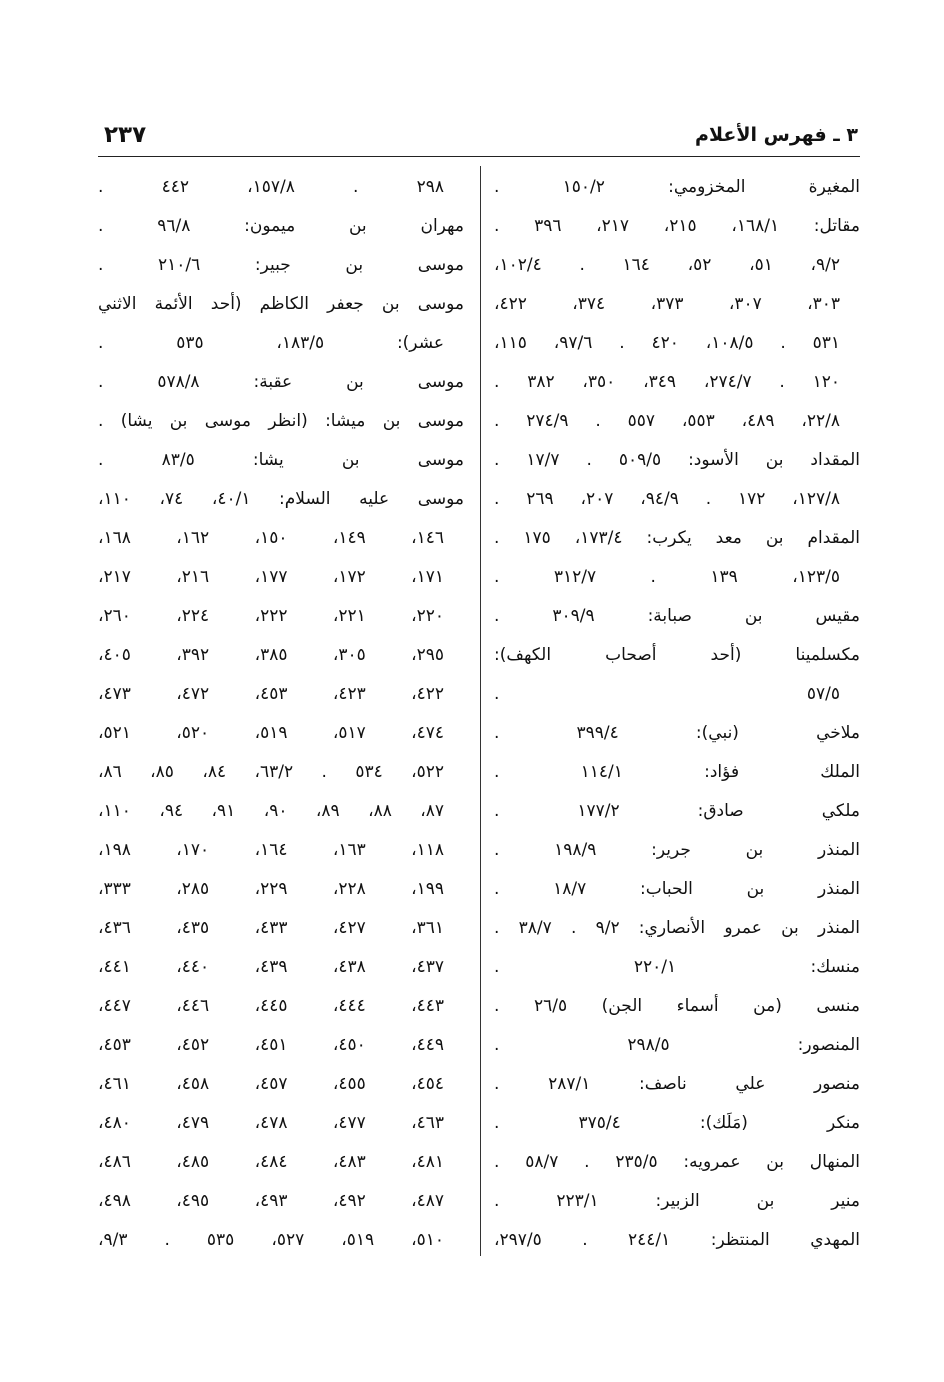  Describe the element at coordinates (677, 1123) in the screenshot. I see `index-entry: منكر (مَلَك): ٣٧٥/٤ .` at that location.